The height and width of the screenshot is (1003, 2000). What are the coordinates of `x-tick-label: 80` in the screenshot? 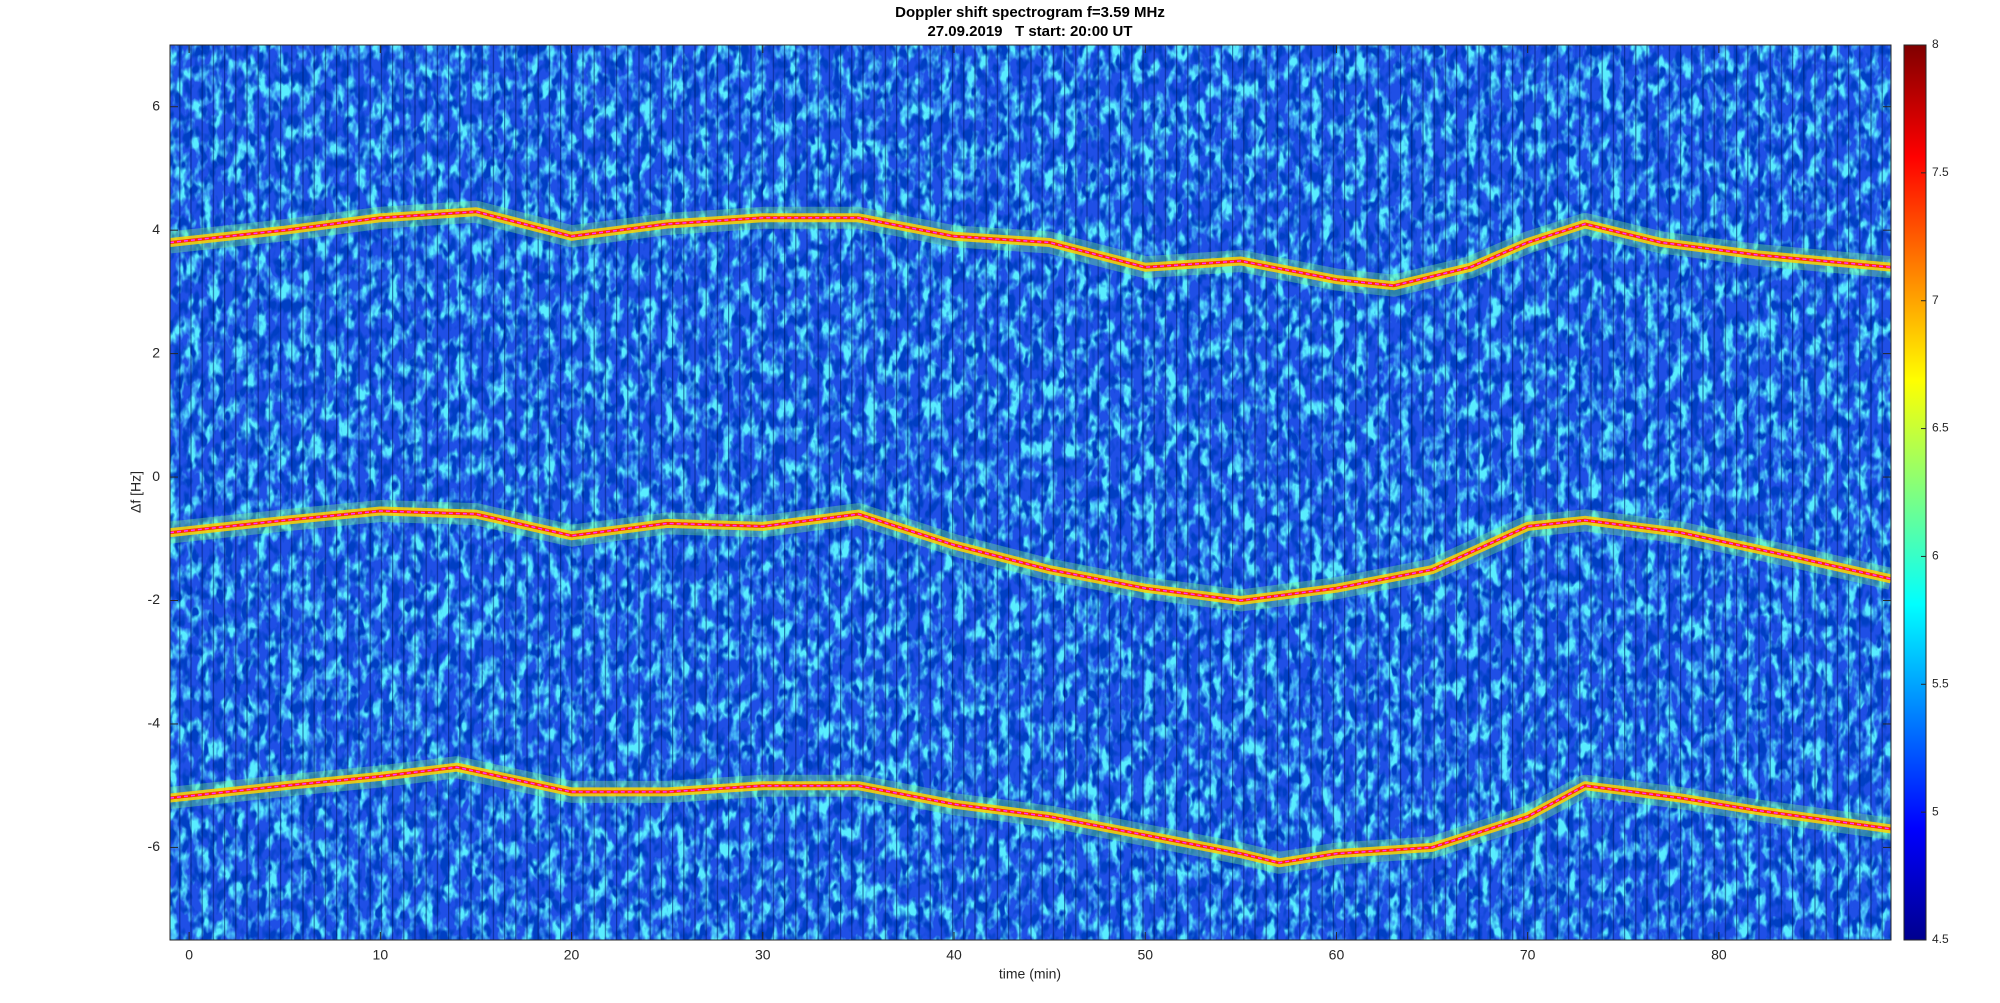 It's located at (1719, 955).